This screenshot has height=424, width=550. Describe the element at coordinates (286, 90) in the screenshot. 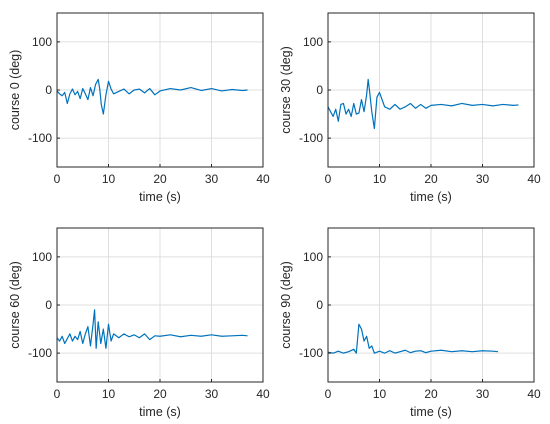

I see `y-axis-label: course 30 (deg)` at that location.